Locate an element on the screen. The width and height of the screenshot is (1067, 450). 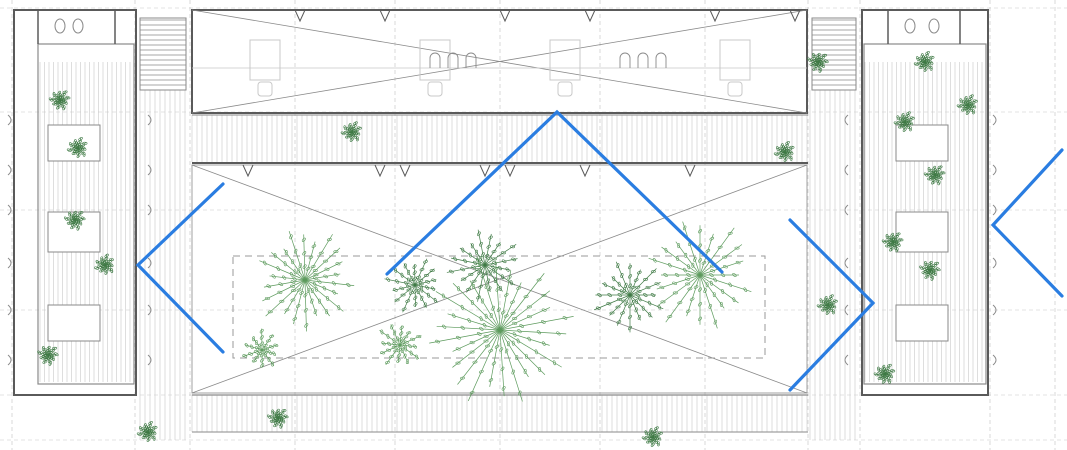
table is located at coordinates (922, 323).